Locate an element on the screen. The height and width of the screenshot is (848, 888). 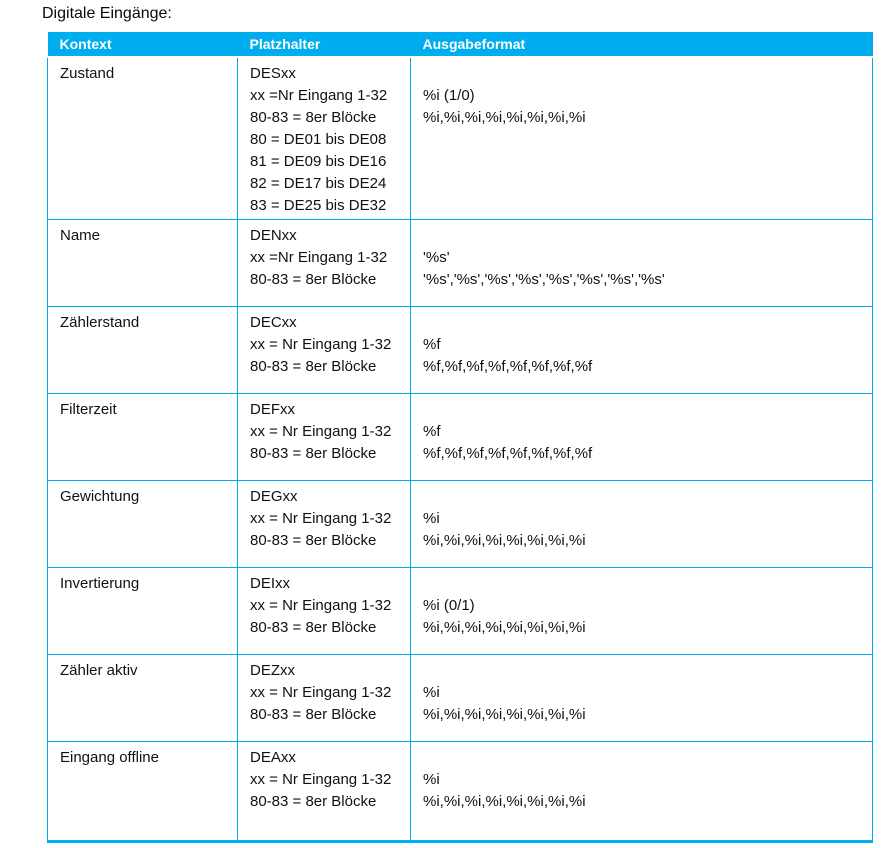
page-title: Digitale Eingänge: is located at coordinates (107, 13).